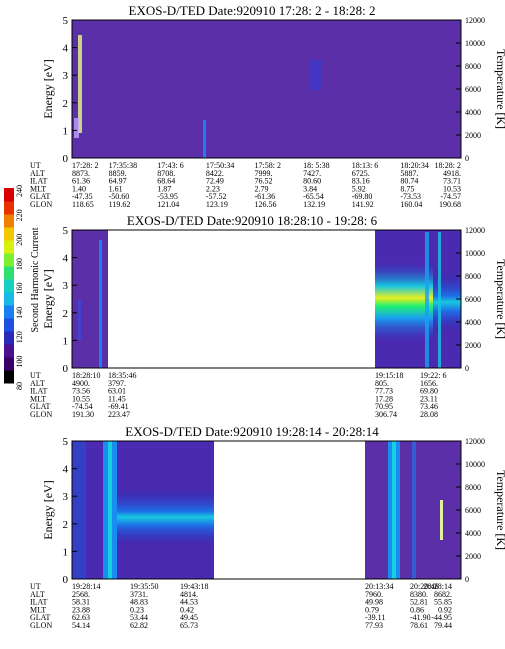 The image size is (505, 649). Describe the element at coordinates (264, 173) in the screenshot. I see `orbit-cell: 7999.` at that location.